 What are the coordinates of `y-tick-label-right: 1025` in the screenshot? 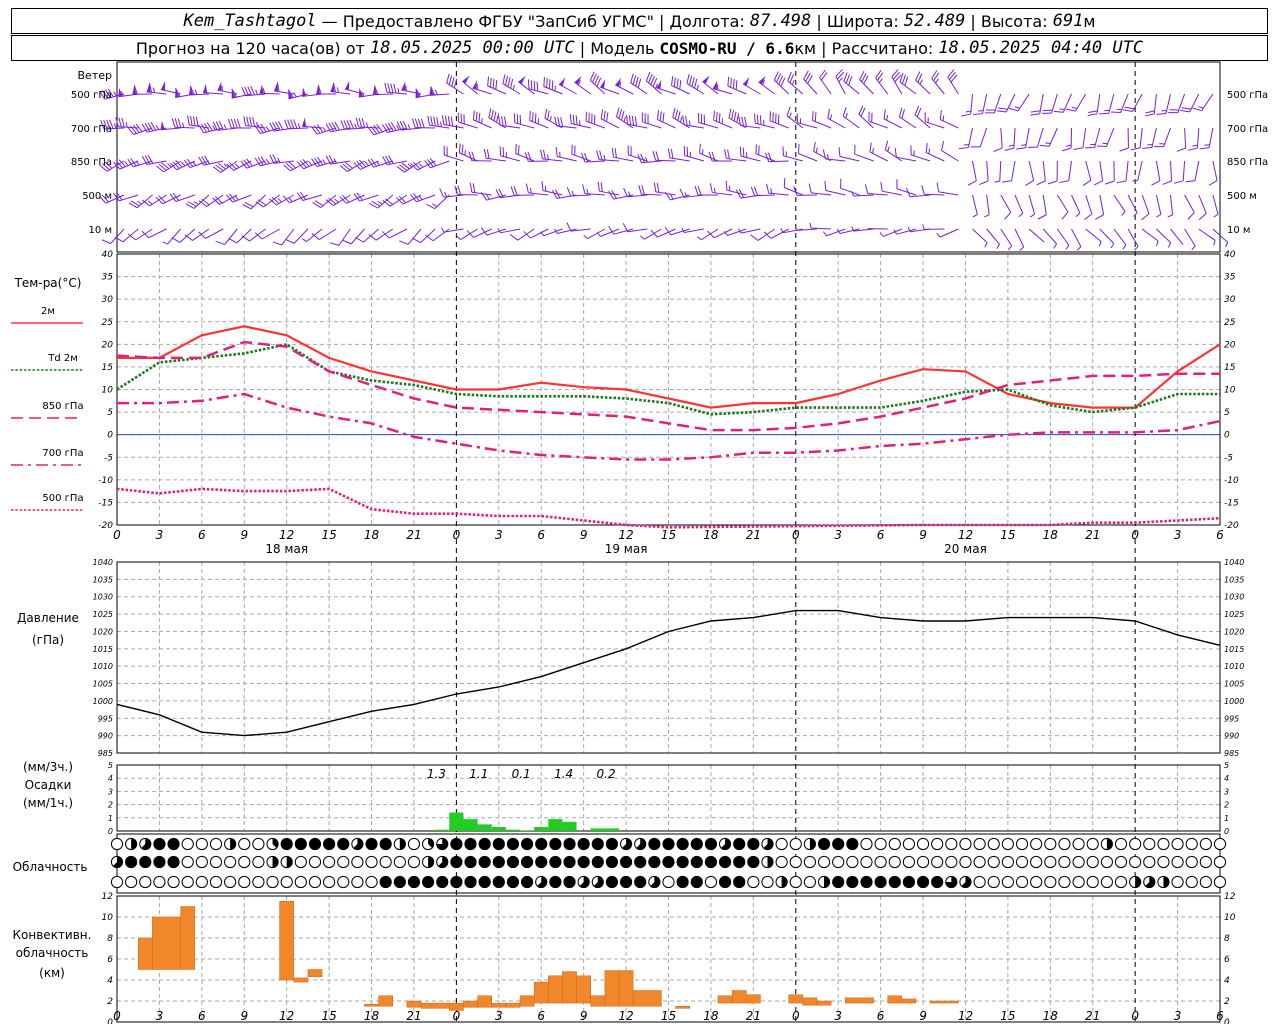 It's located at (1234, 614).